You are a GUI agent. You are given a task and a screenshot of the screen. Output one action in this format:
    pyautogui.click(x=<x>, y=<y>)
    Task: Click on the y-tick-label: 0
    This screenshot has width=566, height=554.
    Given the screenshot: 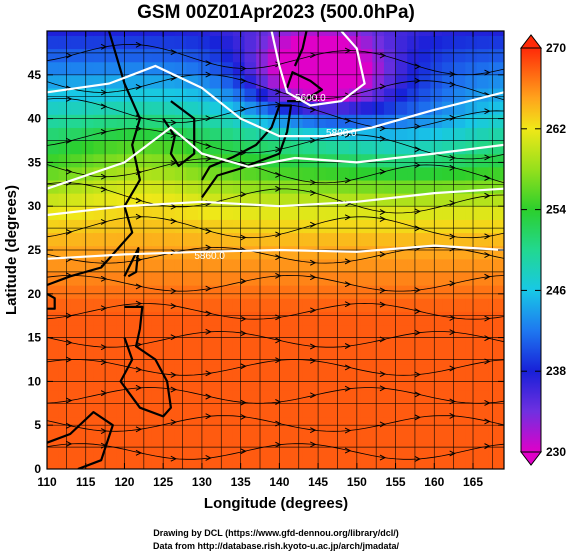 What is the action you would take?
    pyautogui.click(x=37, y=469)
    